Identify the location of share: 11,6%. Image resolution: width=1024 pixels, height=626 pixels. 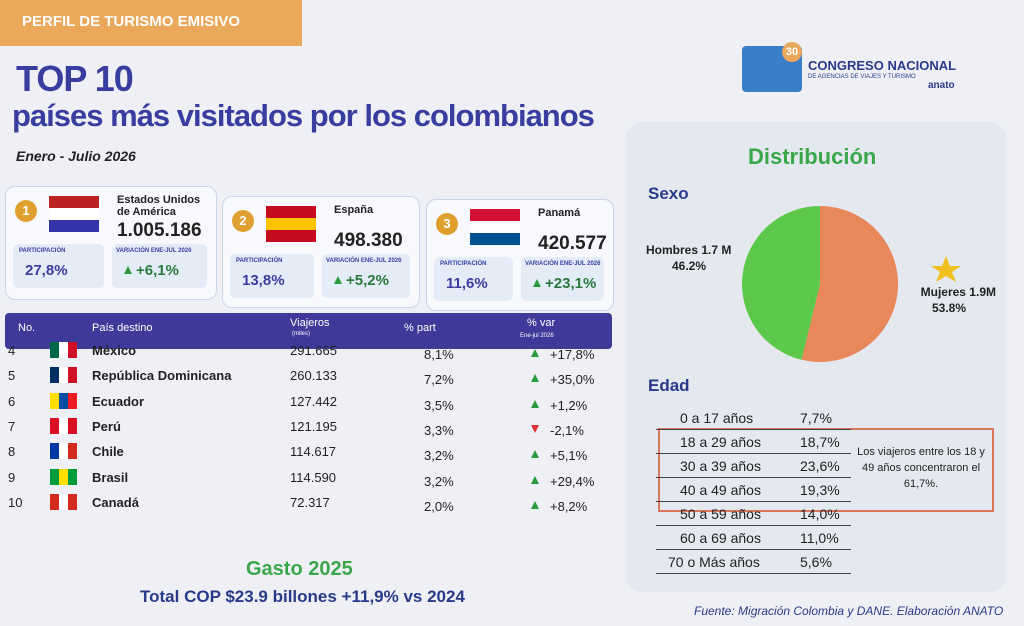
(467, 283).